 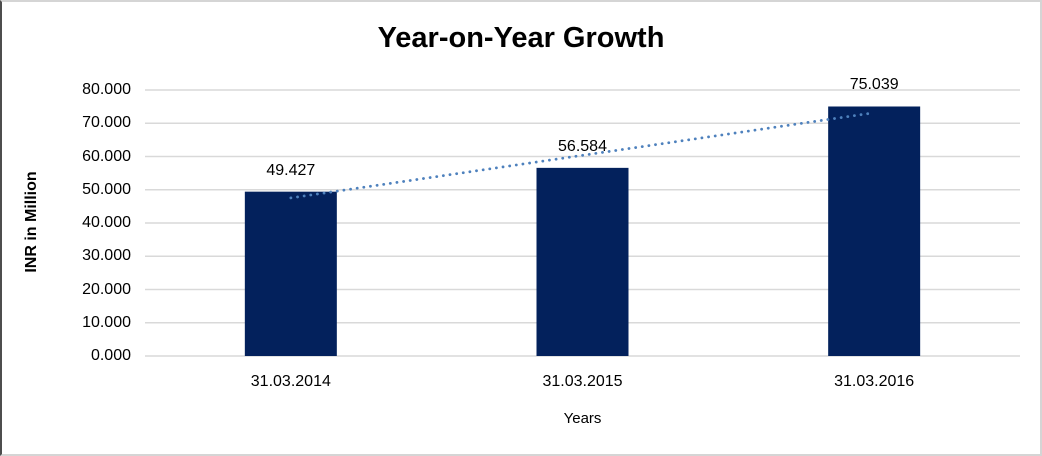 What do you see at coordinates (582, 418) in the screenshot?
I see `x-axis-title: Years` at bounding box center [582, 418].